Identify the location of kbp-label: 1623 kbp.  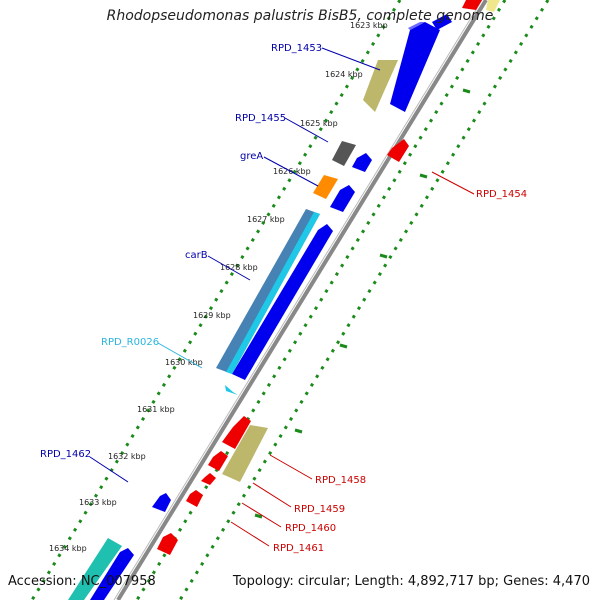
(369, 25).